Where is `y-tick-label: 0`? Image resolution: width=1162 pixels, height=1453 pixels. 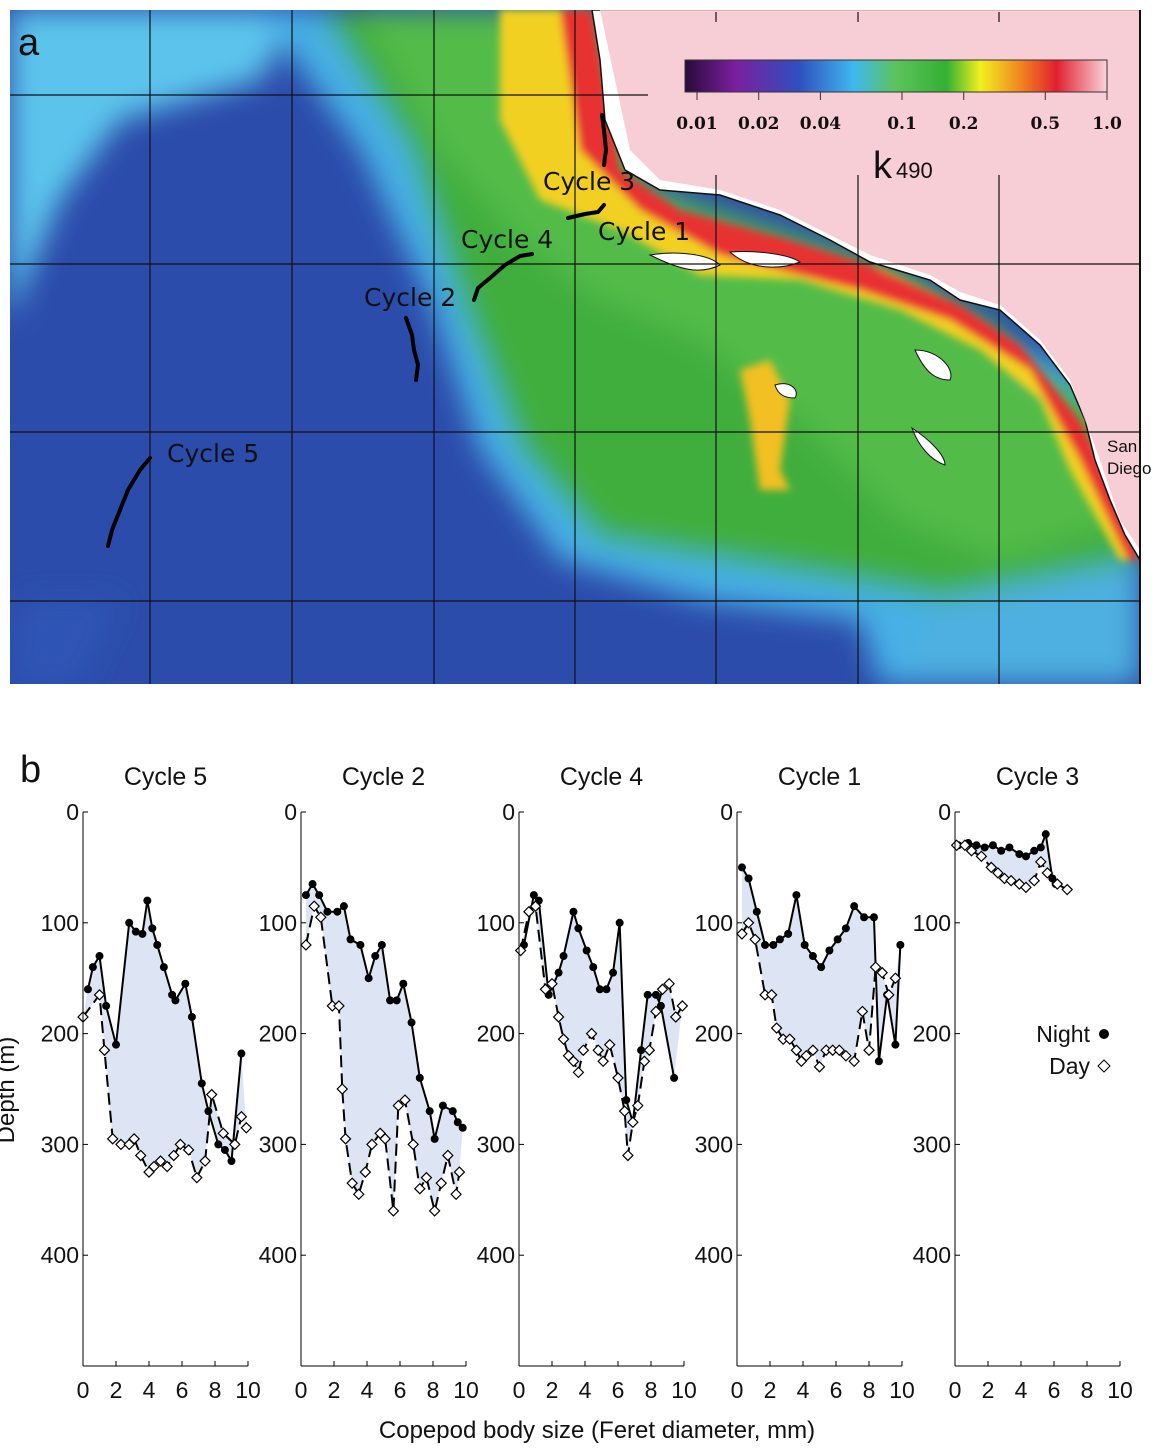 y-tick-label: 0 is located at coordinates (290, 812).